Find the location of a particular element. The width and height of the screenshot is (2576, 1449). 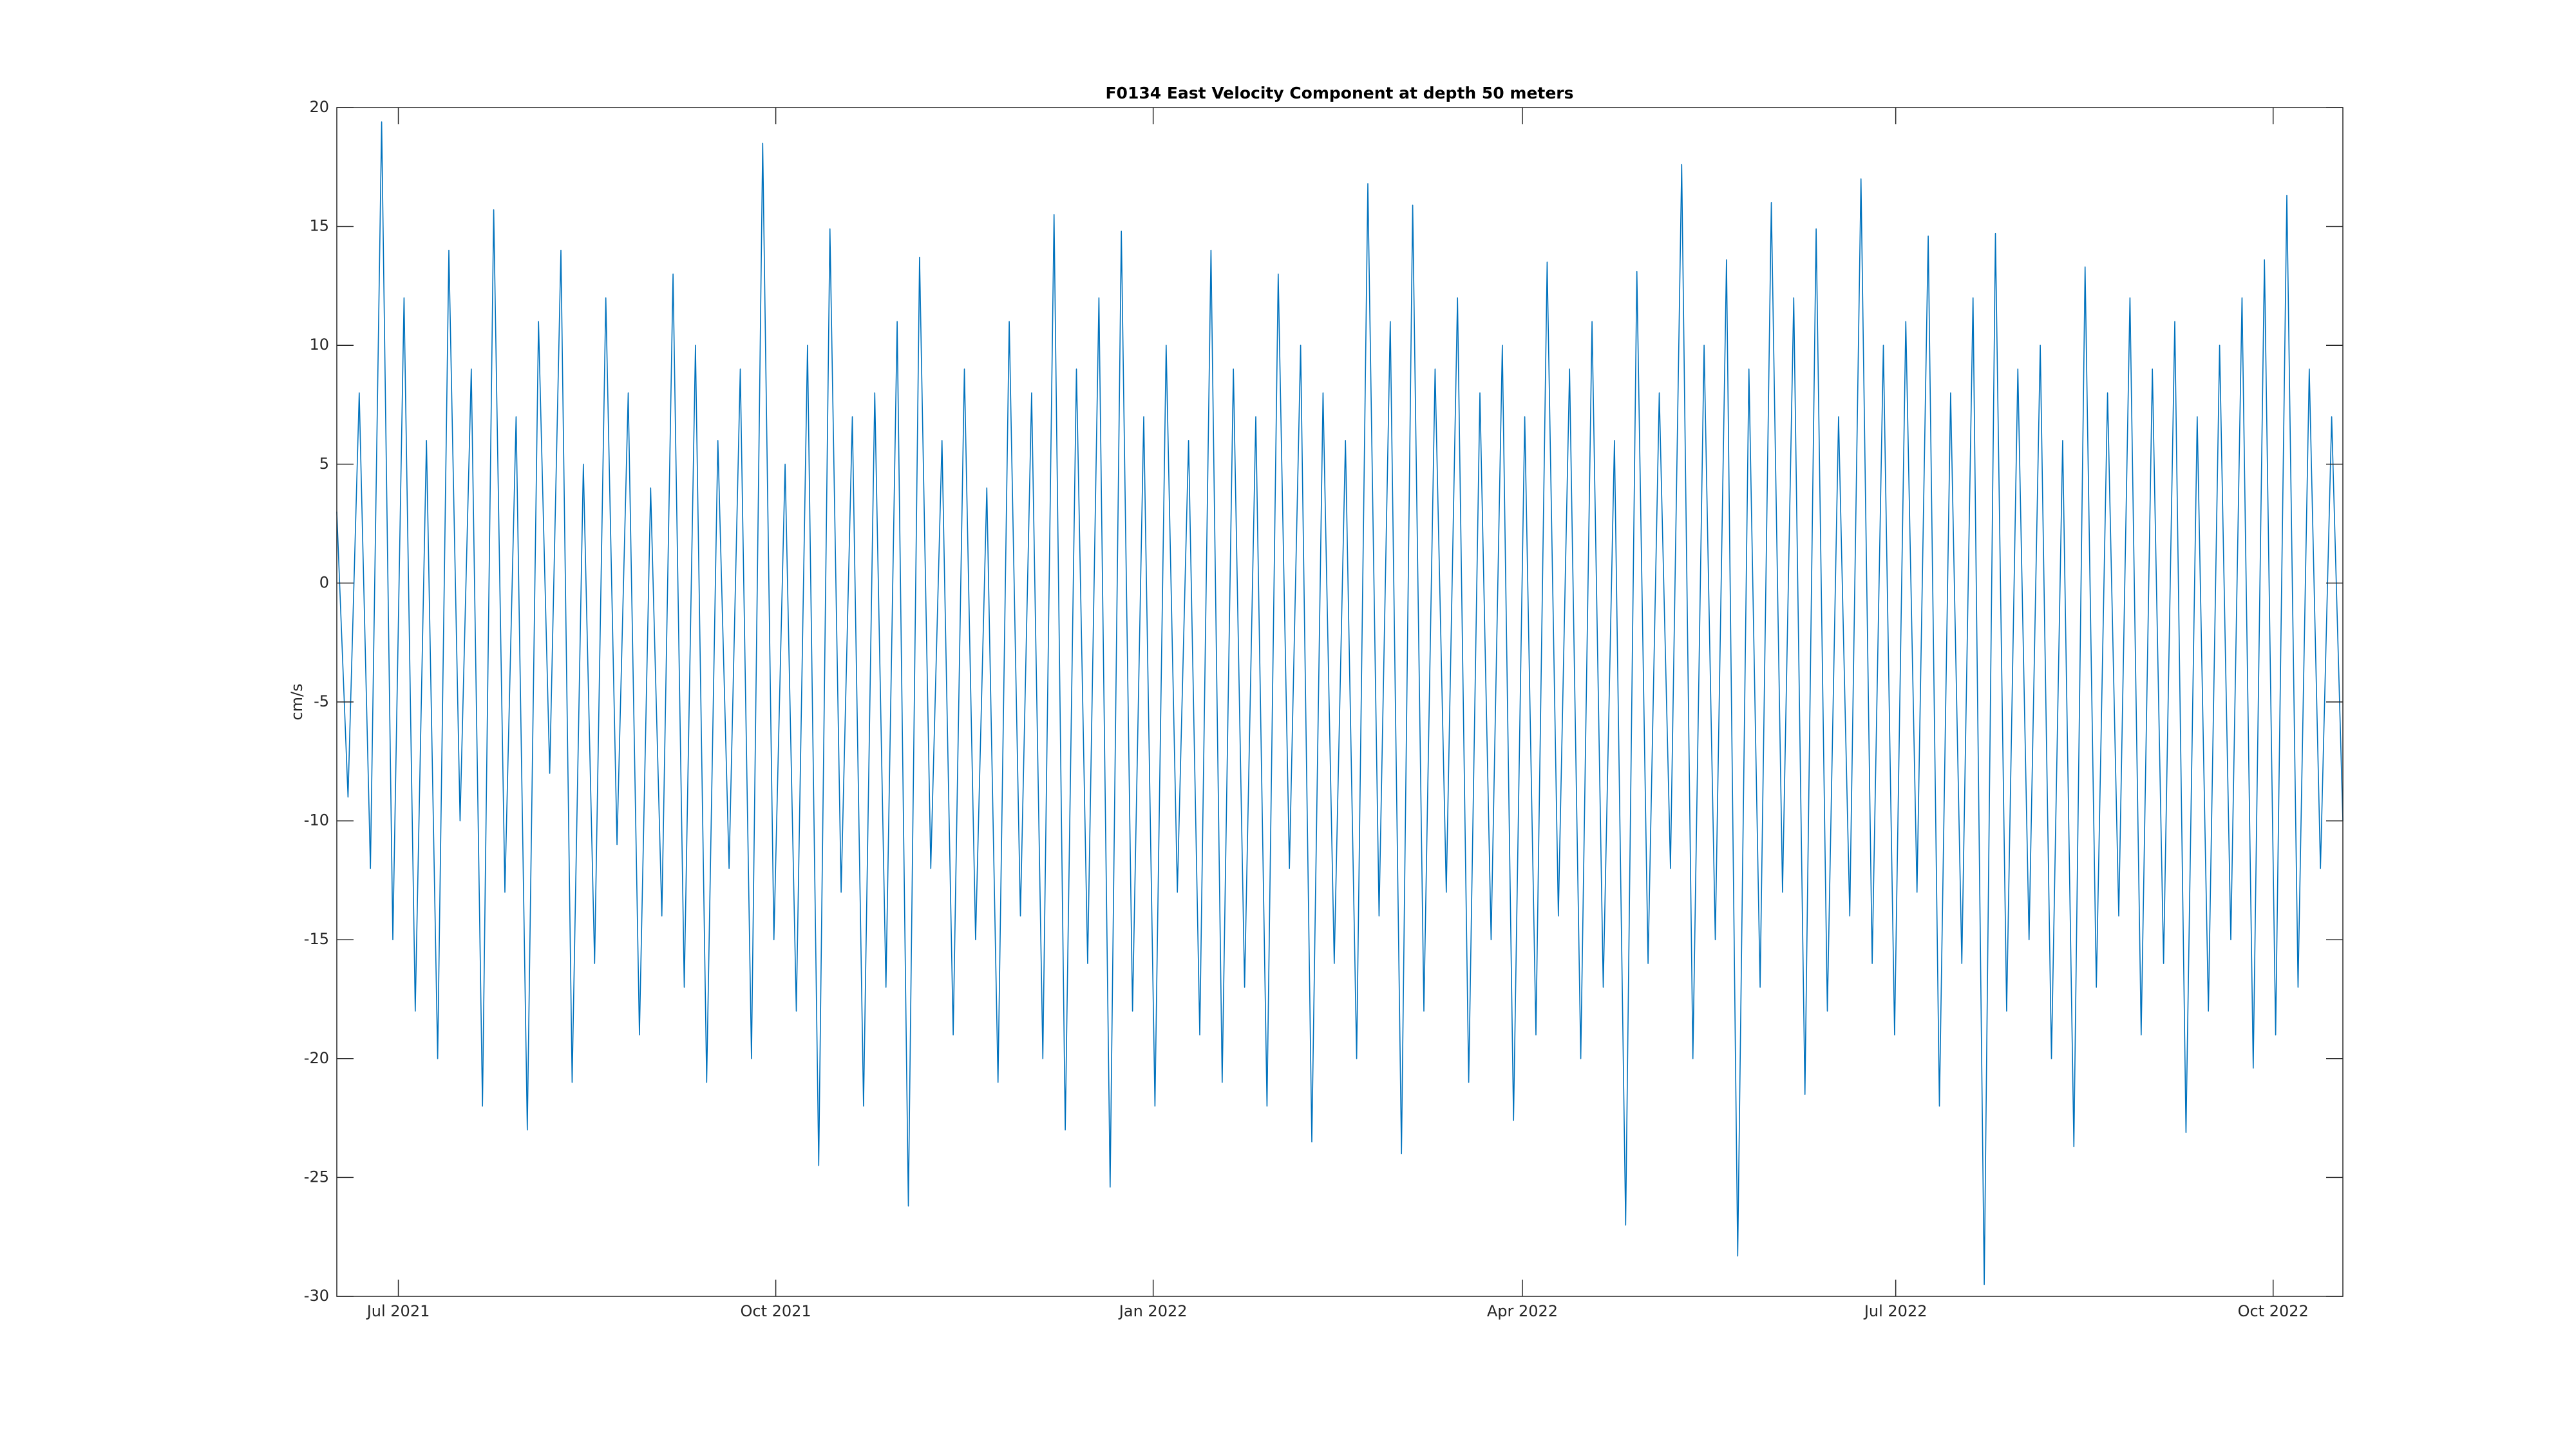

x-tick-label: Oct 2022 is located at coordinates (2273, 1311).